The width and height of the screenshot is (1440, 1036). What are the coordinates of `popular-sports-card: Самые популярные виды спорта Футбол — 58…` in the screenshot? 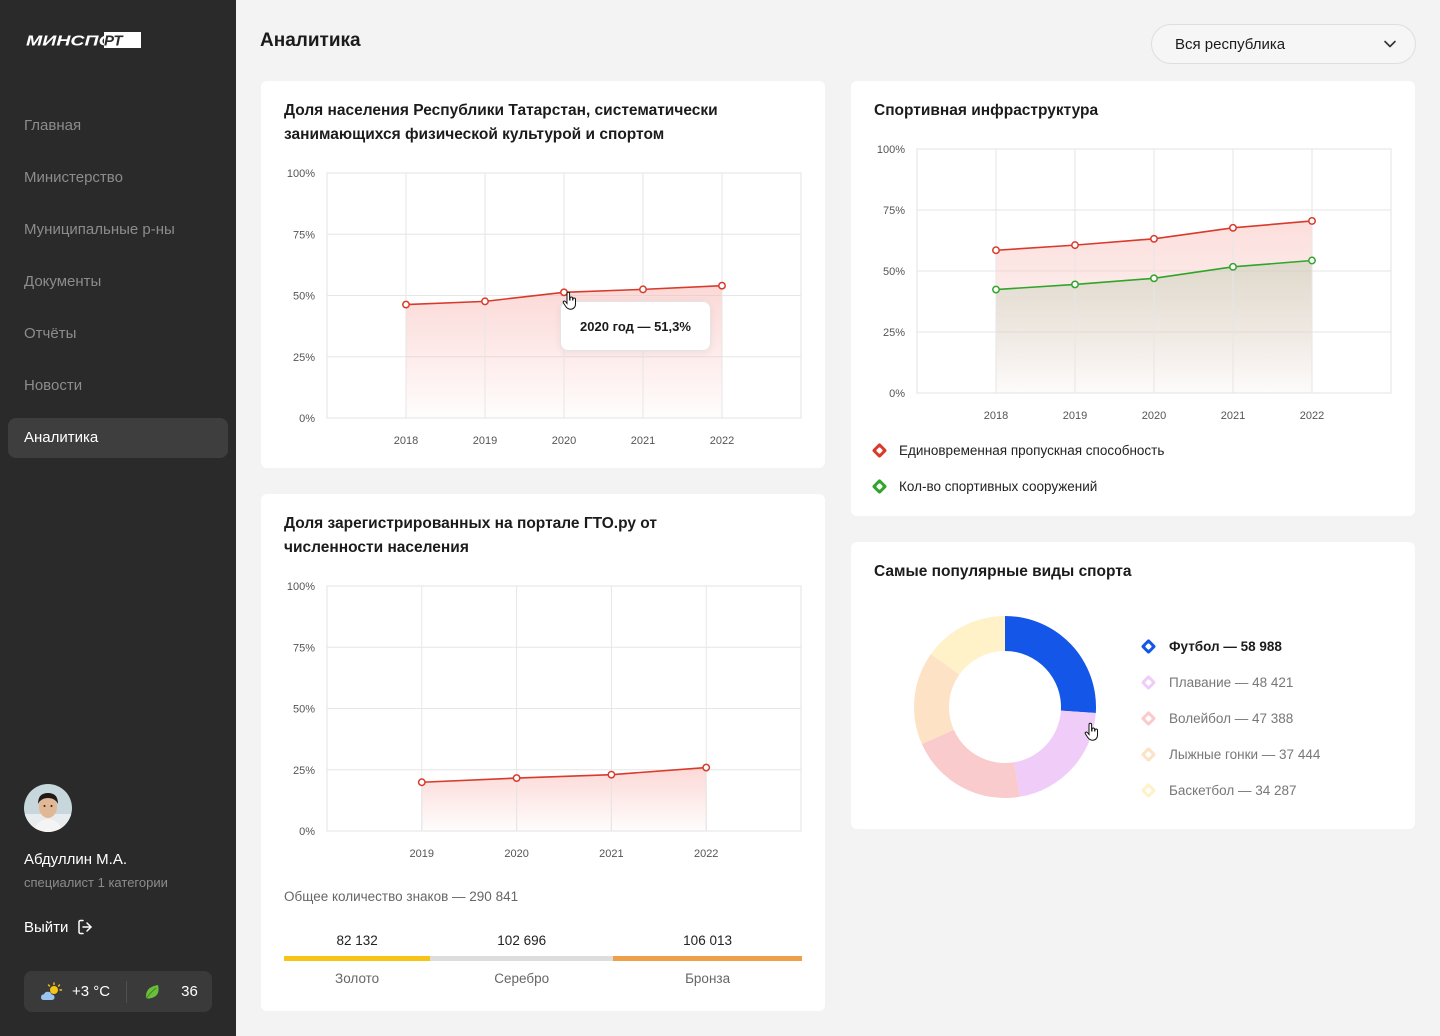 It's located at (1133, 685).